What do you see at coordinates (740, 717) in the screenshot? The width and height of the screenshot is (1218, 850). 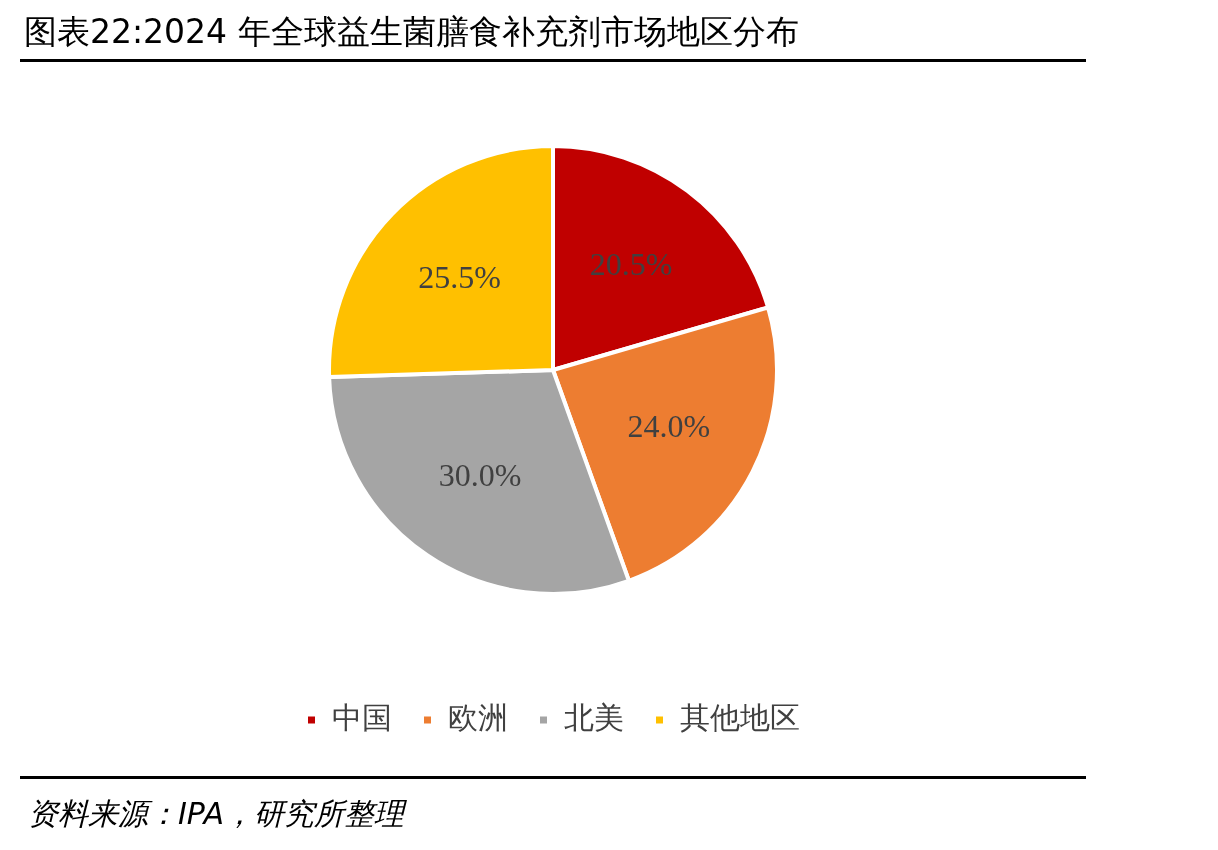 I see `legend-label: 其他地区` at bounding box center [740, 717].